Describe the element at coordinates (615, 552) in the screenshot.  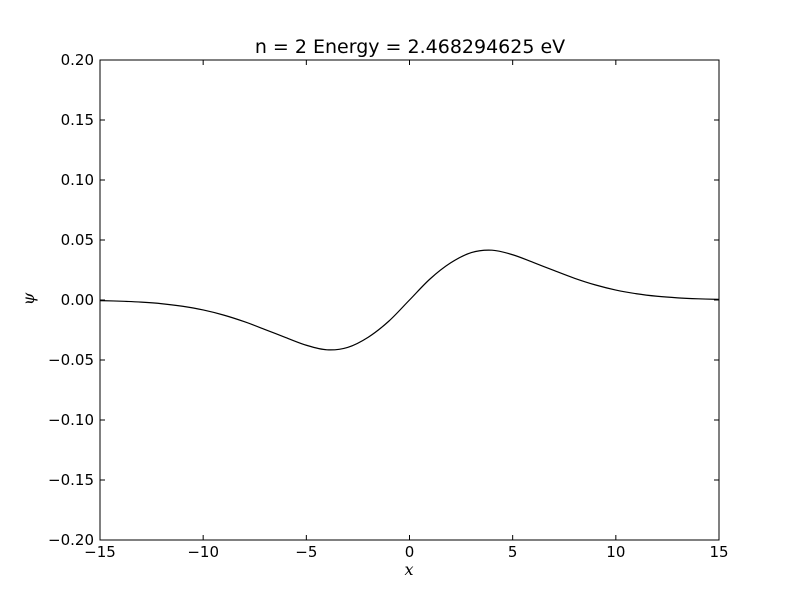
I see `x-tick-label: 10` at that location.